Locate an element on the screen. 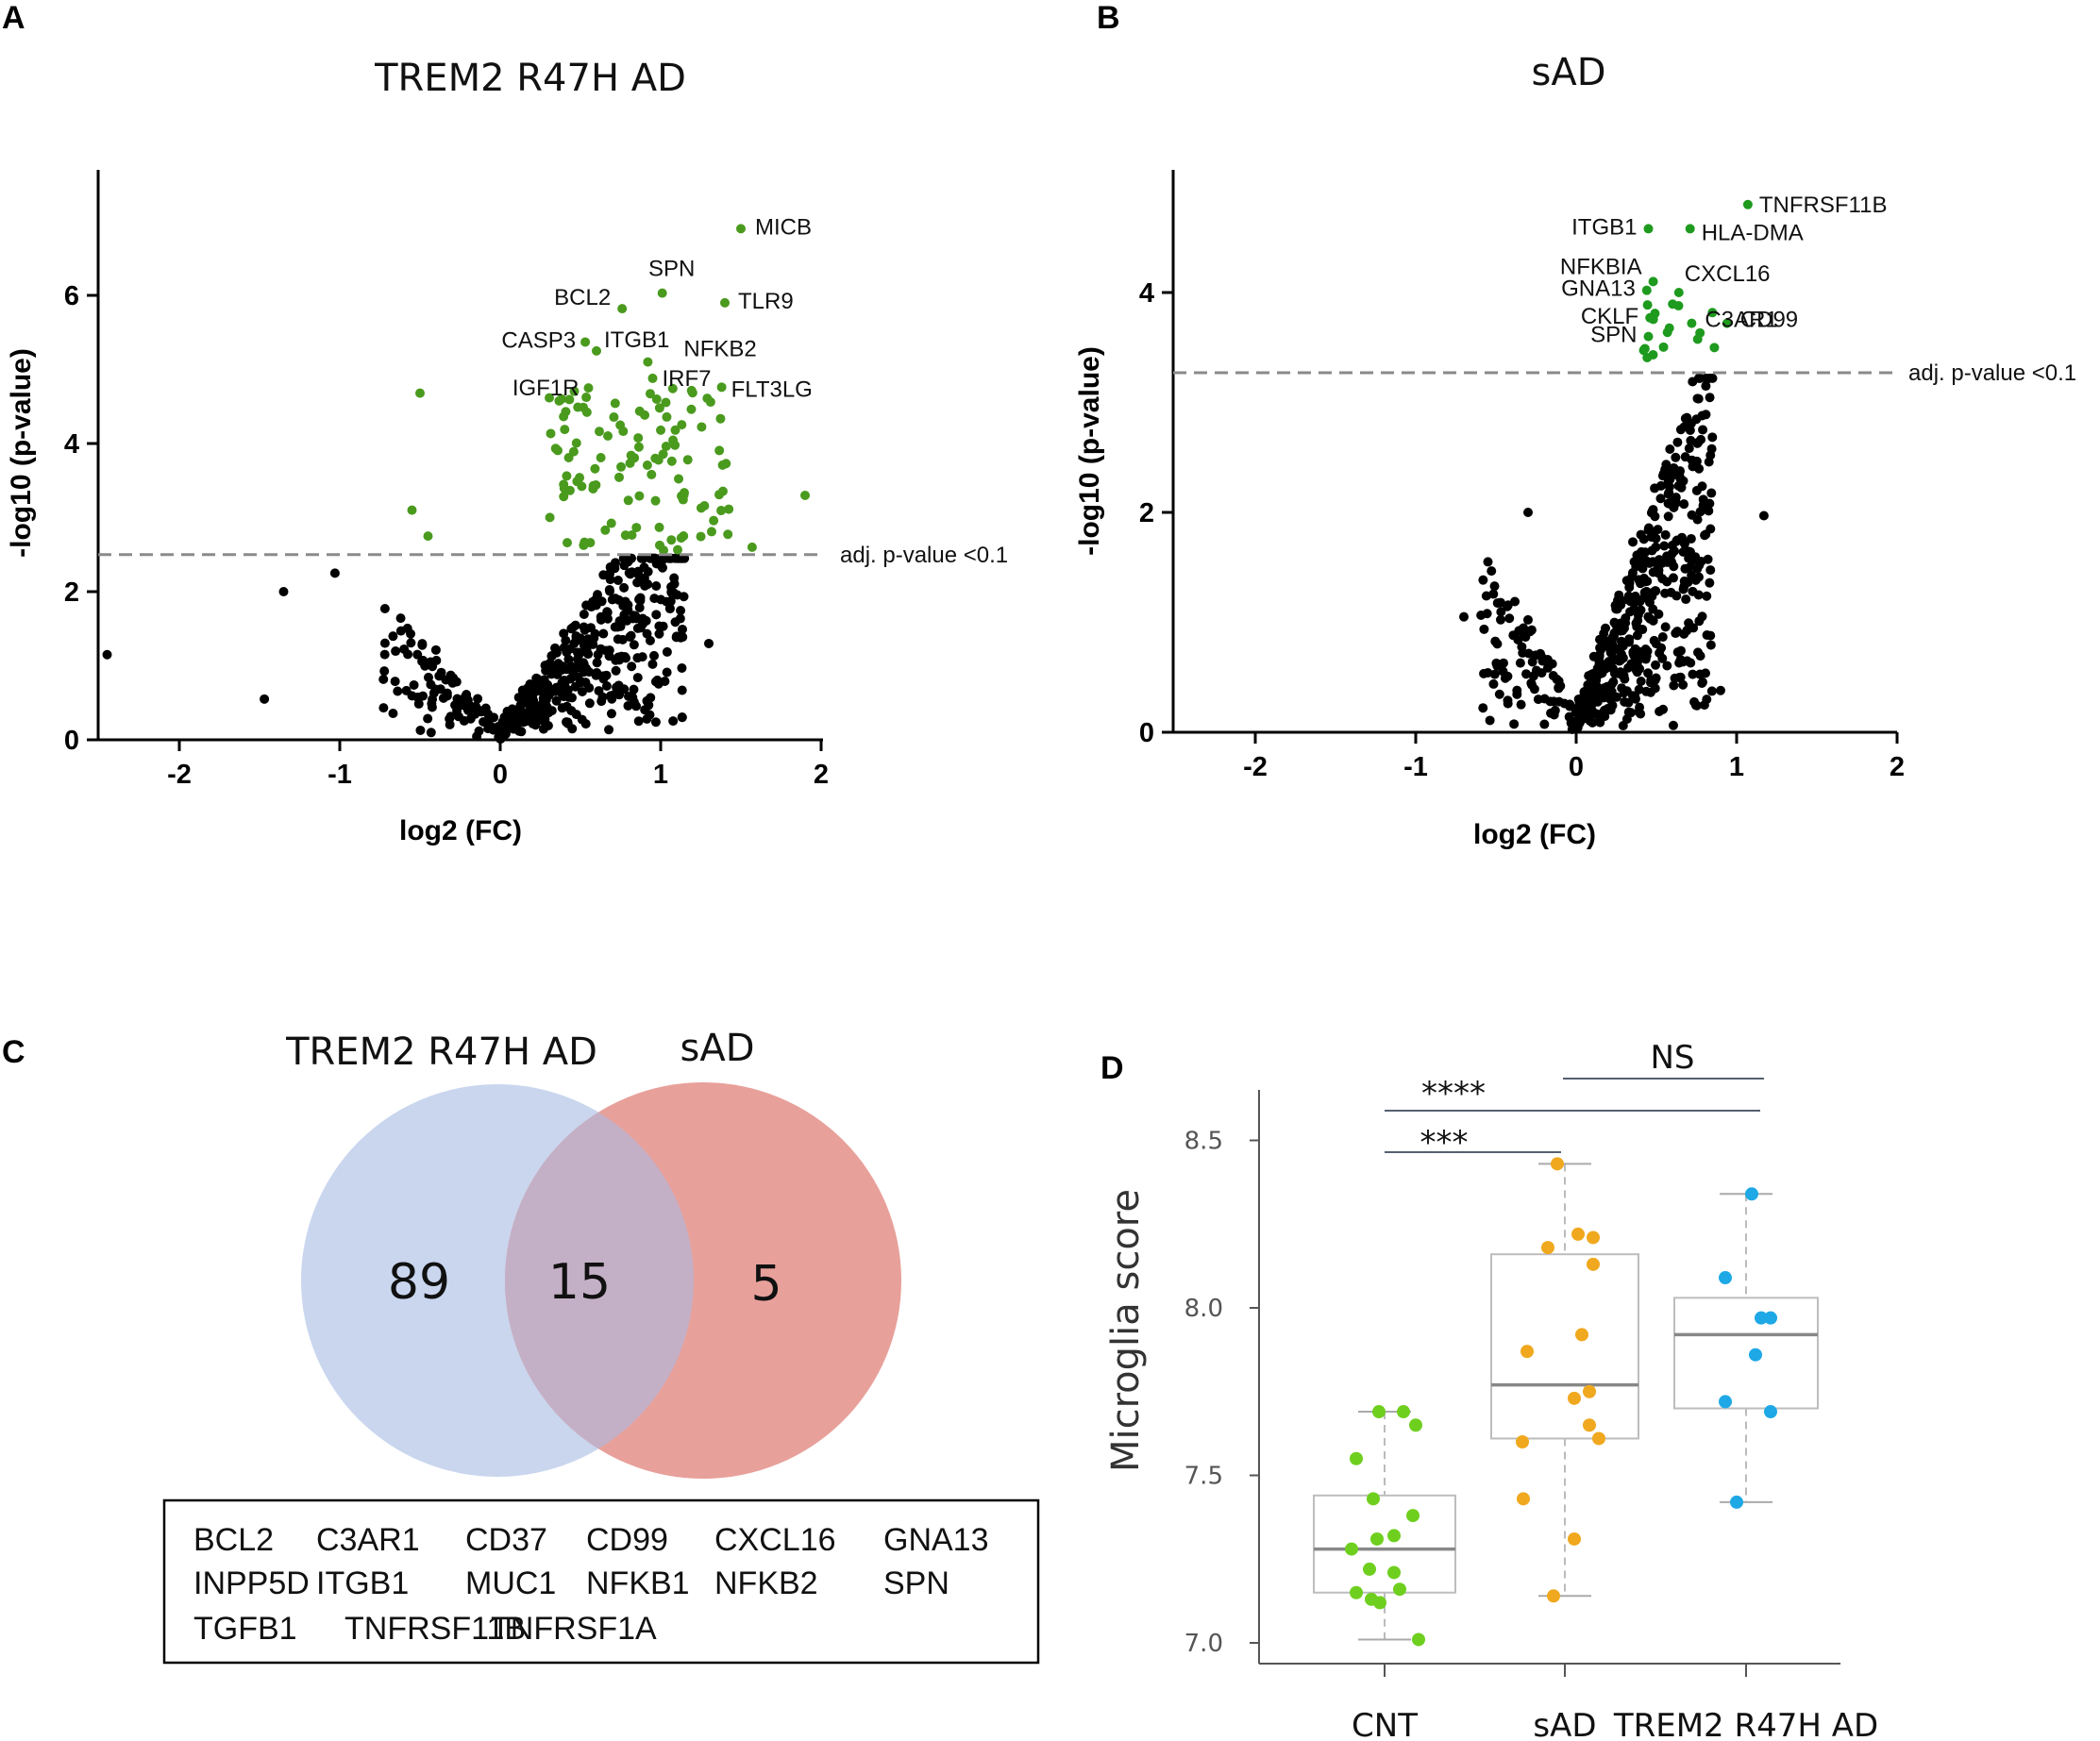 The width and height of the screenshot is (2100, 1741). gene-label-gna13: GNA13 is located at coordinates (1598, 289).